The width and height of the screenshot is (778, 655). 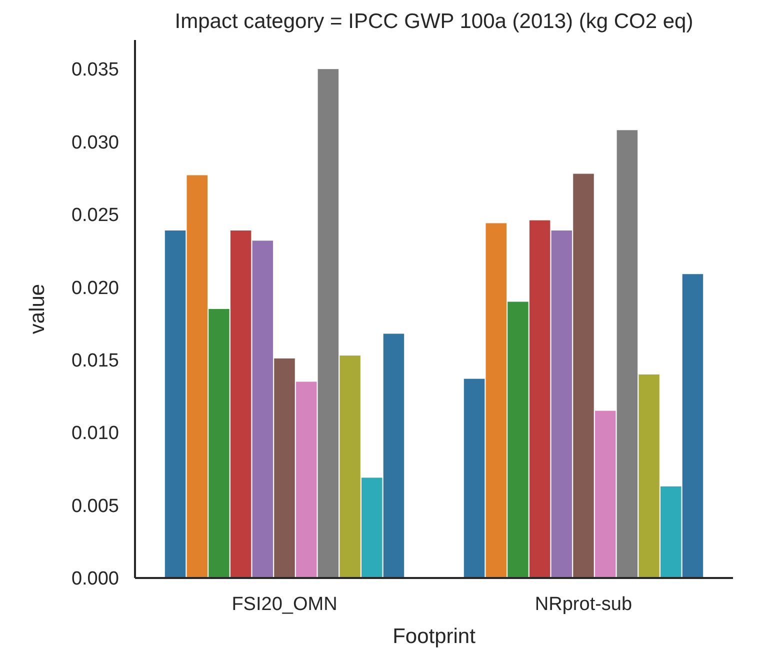 I want to click on y-axis-title: value, so click(x=37, y=309).